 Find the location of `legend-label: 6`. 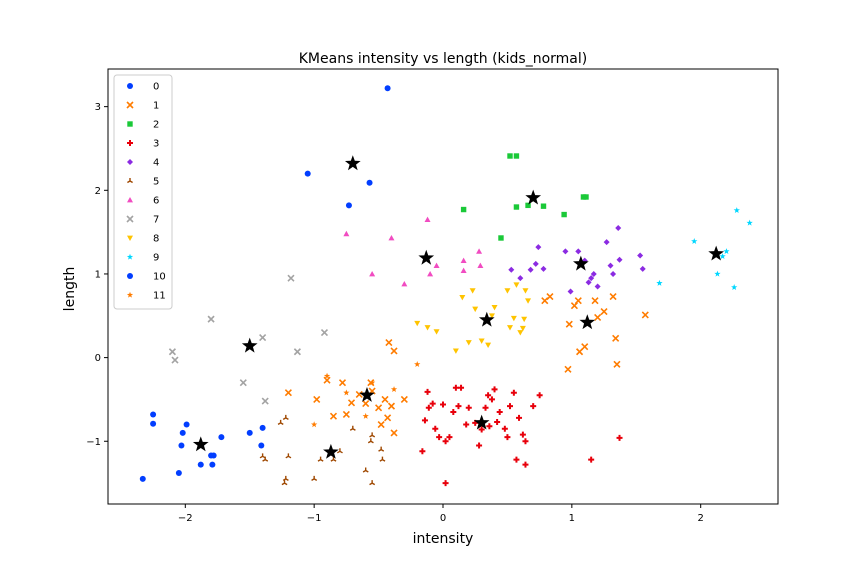

legend-label: 6 is located at coordinates (156, 201).